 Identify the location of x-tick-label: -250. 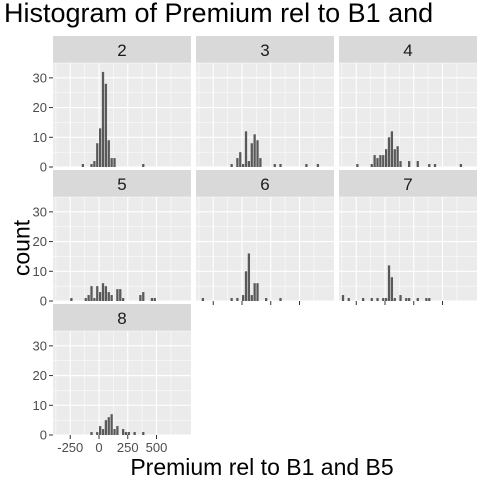
(70, 447).